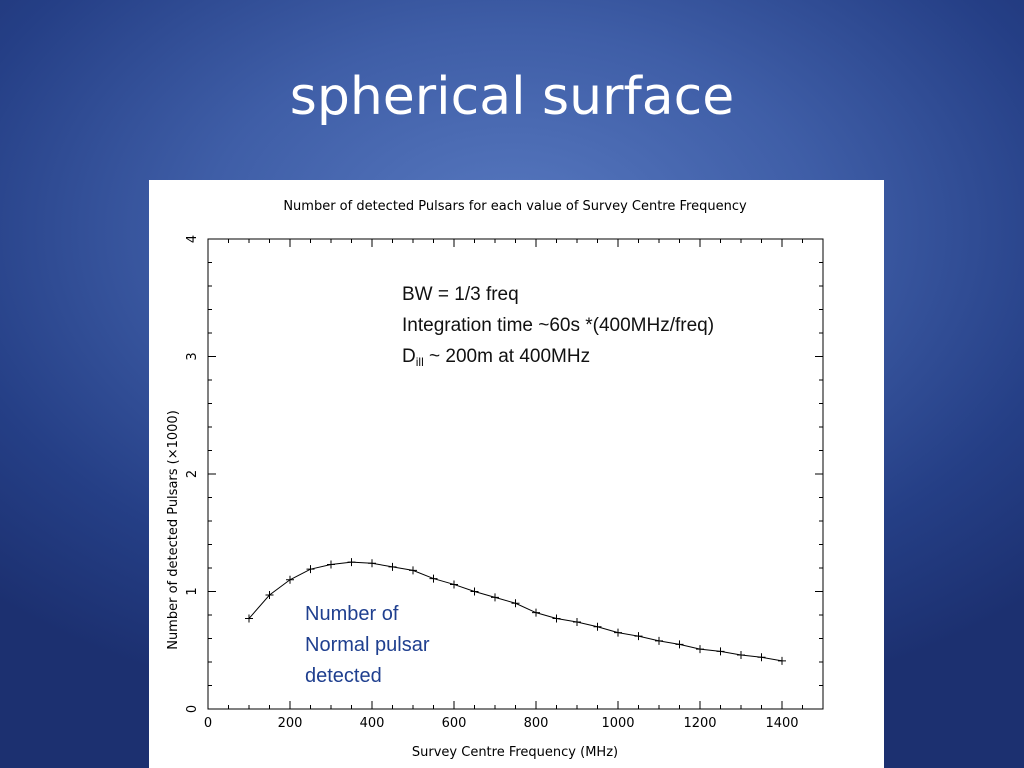  What do you see at coordinates (460, 294) in the screenshot?
I see `bandwidth-note: BW = 1/3 freq` at bounding box center [460, 294].